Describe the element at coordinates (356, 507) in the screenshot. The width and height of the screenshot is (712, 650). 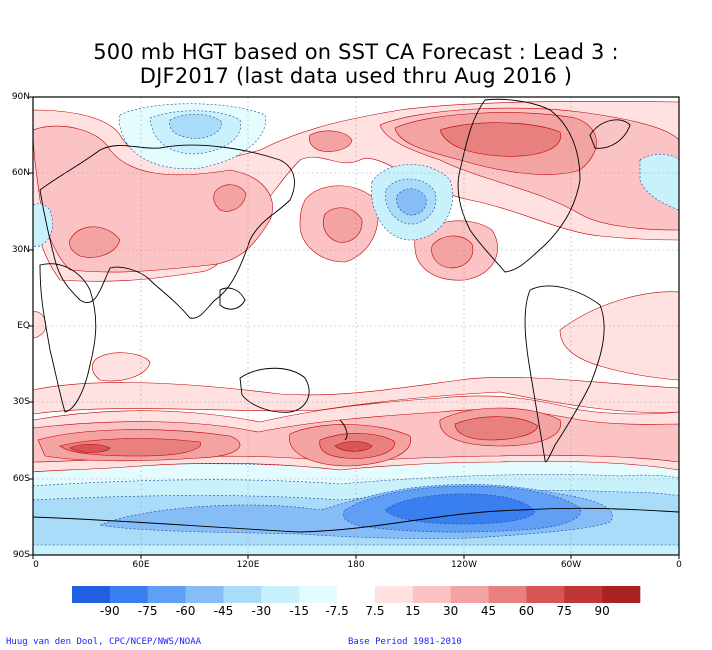
I see `negative-anomaly-south` at that location.